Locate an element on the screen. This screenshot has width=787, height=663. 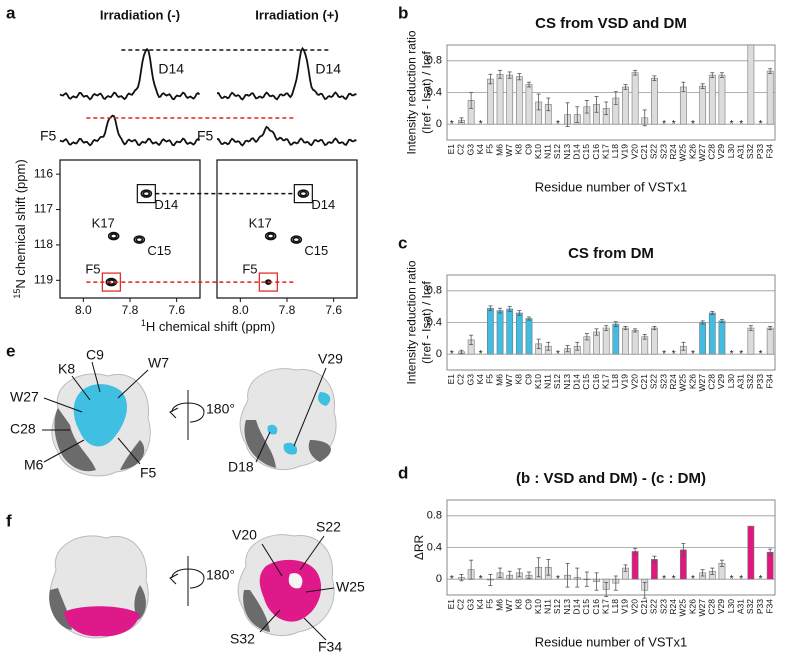
x-tick-label: V20 is located at coordinates (634, 381).